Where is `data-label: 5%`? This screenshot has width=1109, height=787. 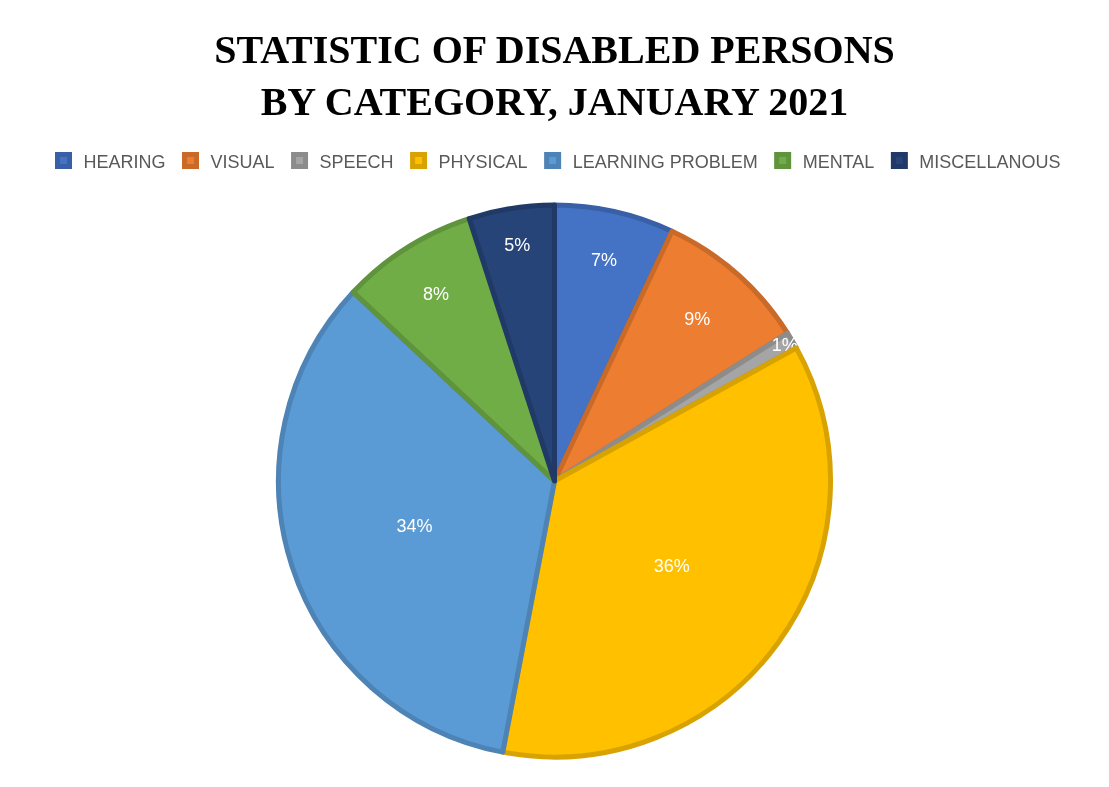
data-label: 5% is located at coordinates (517, 245).